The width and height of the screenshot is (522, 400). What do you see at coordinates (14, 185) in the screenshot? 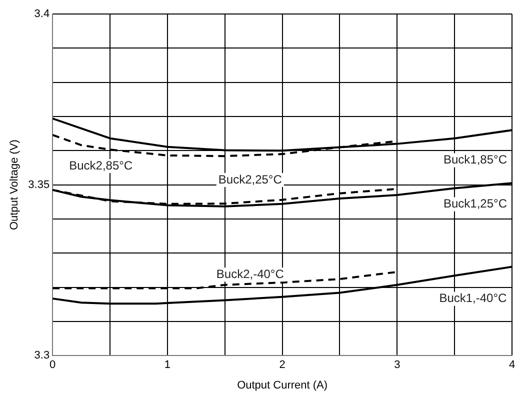
I see `y-axis-title: Output Voltage (V)` at bounding box center [14, 185].